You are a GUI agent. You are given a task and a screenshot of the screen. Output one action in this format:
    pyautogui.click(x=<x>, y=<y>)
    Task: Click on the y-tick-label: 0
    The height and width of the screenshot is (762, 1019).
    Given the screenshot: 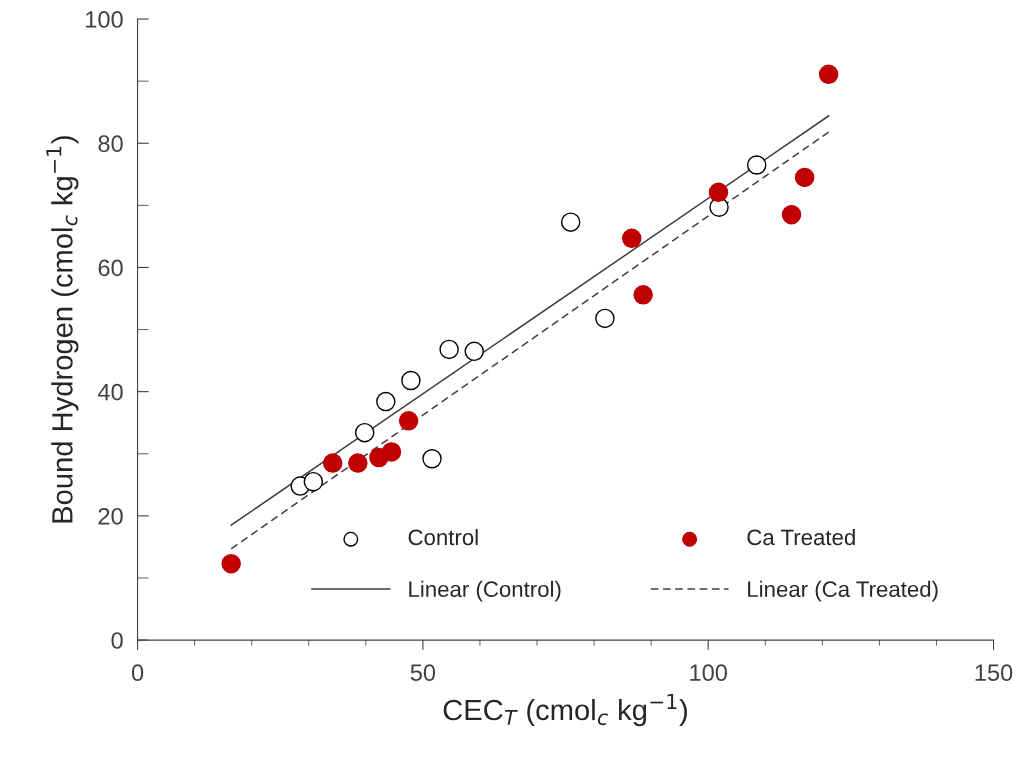 What is the action you would take?
    pyautogui.click(x=117, y=640)
    